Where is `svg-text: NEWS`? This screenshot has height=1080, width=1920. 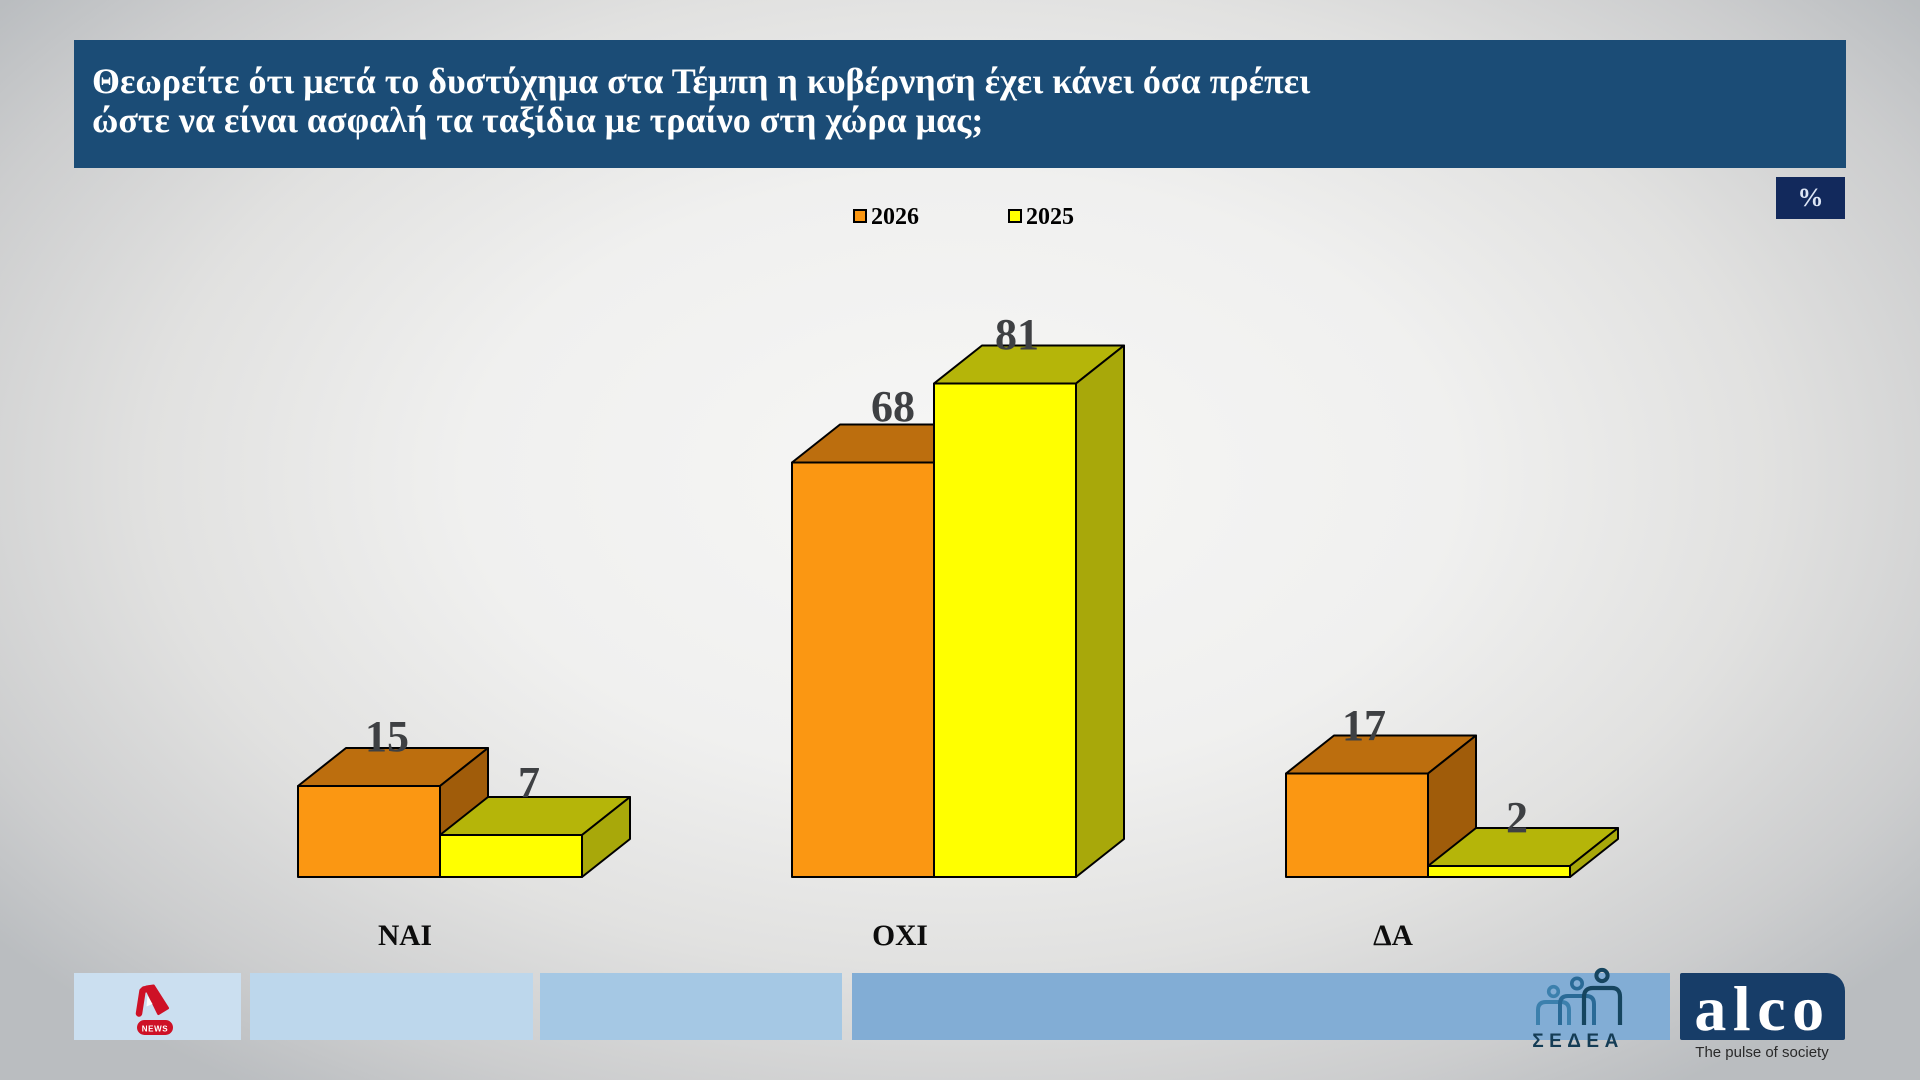
svg-text: NEWS is located at coordinates (155, 1029).